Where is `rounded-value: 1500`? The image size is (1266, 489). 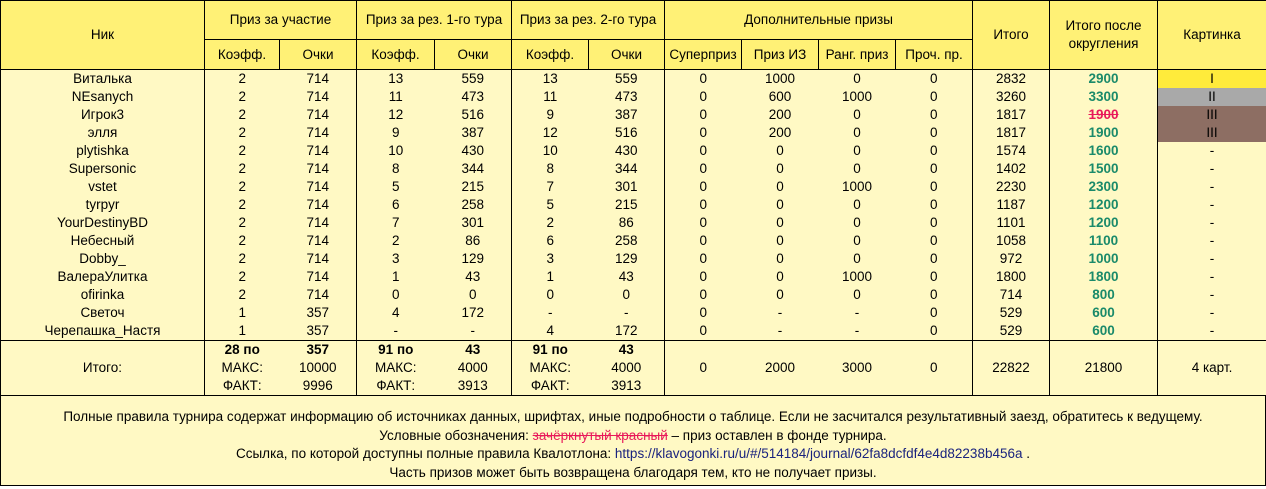
rounded-value: 1500 is located at coordinates (1103, 168).